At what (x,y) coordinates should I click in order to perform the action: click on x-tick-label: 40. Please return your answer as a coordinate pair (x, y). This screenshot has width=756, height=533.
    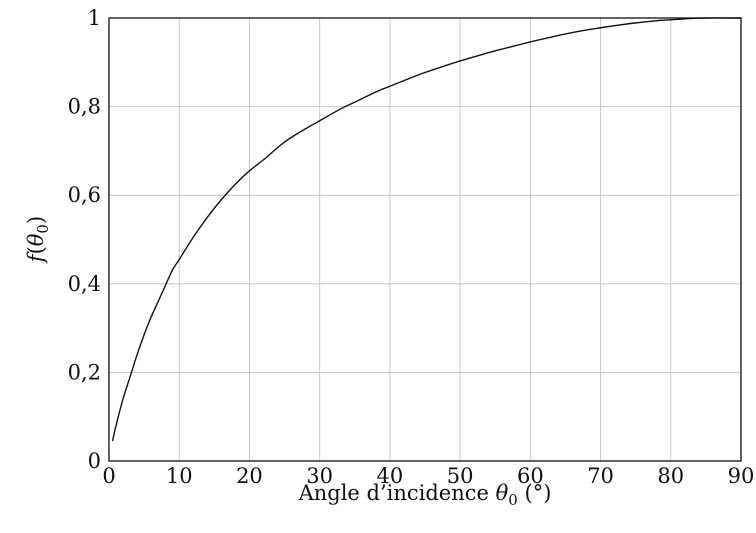
    Looking at the image, I should click on (390, 476).